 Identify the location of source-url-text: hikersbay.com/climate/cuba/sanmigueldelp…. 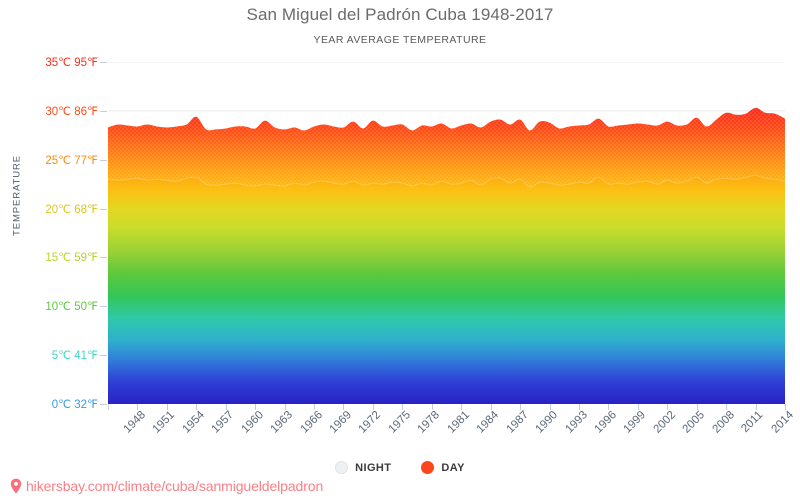
(175, 486).